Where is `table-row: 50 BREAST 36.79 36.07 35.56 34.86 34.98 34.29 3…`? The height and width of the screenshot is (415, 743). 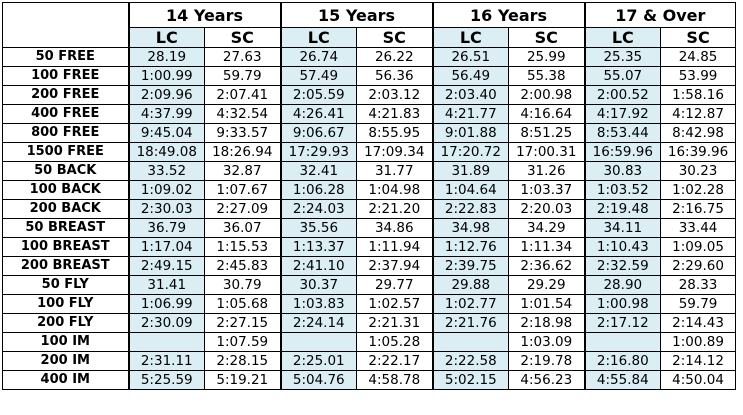
table-row: 50 BREAST 36.79 36.07 35.56 34.86 34.98 34.29 3… is located at coordinates (369, 228).